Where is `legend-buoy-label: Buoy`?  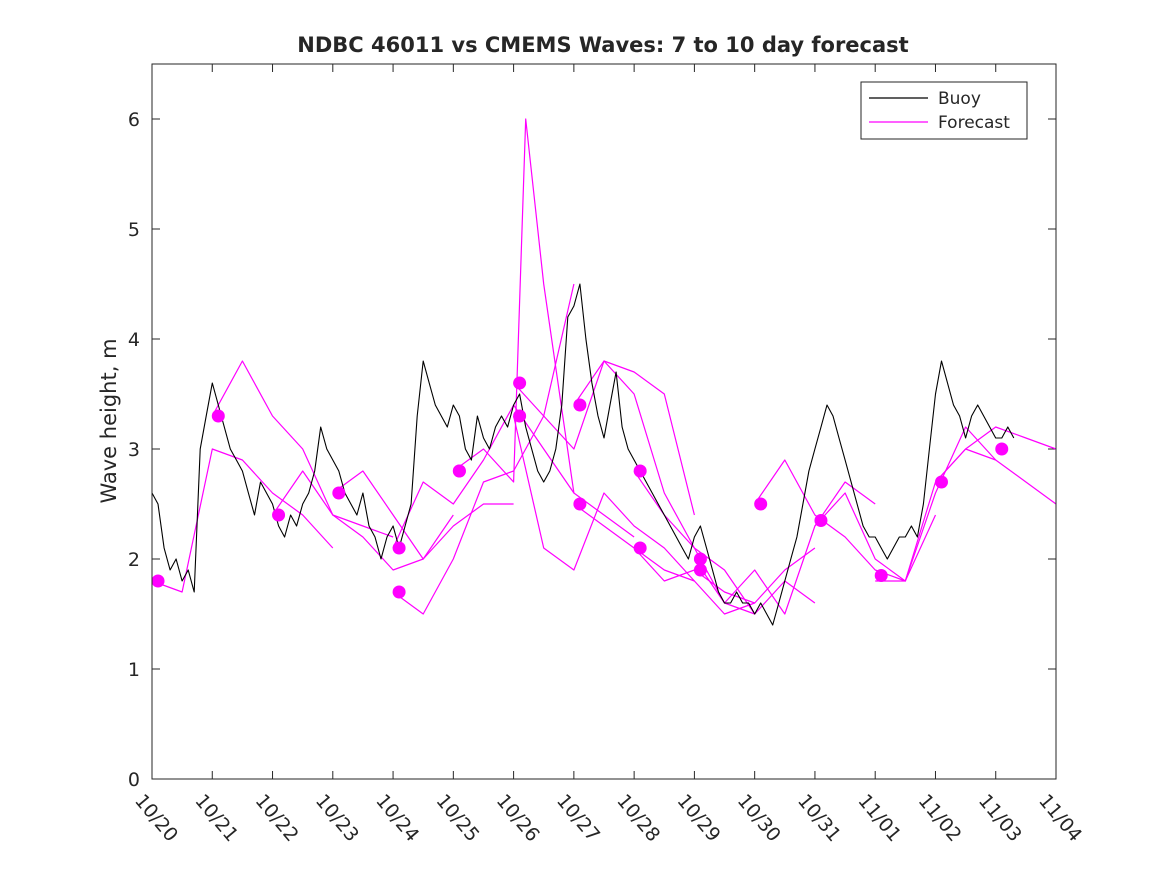 legend-buoy-label: Buoy is located at coordinates (959, 99).